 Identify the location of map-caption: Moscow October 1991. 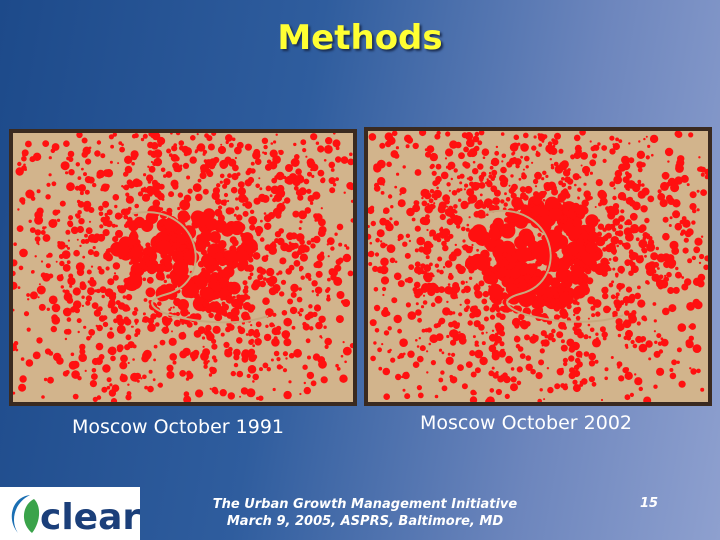
(178, 427).